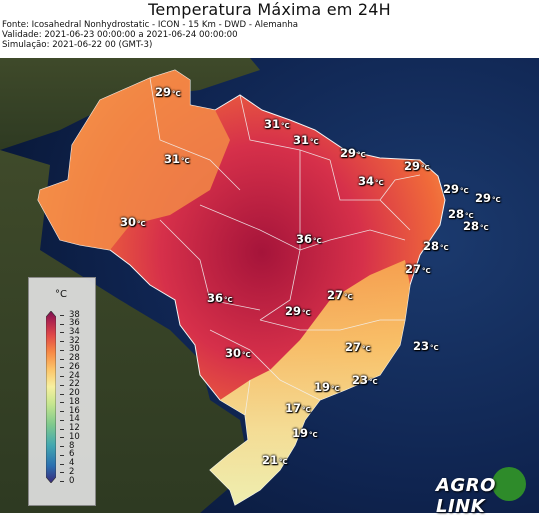  I want to click on temperature-legend: °C 38 36 34 32 30 28 26 24 22 20 18 16 14 12 10 8 6 4 2 0, so click(62, 391).